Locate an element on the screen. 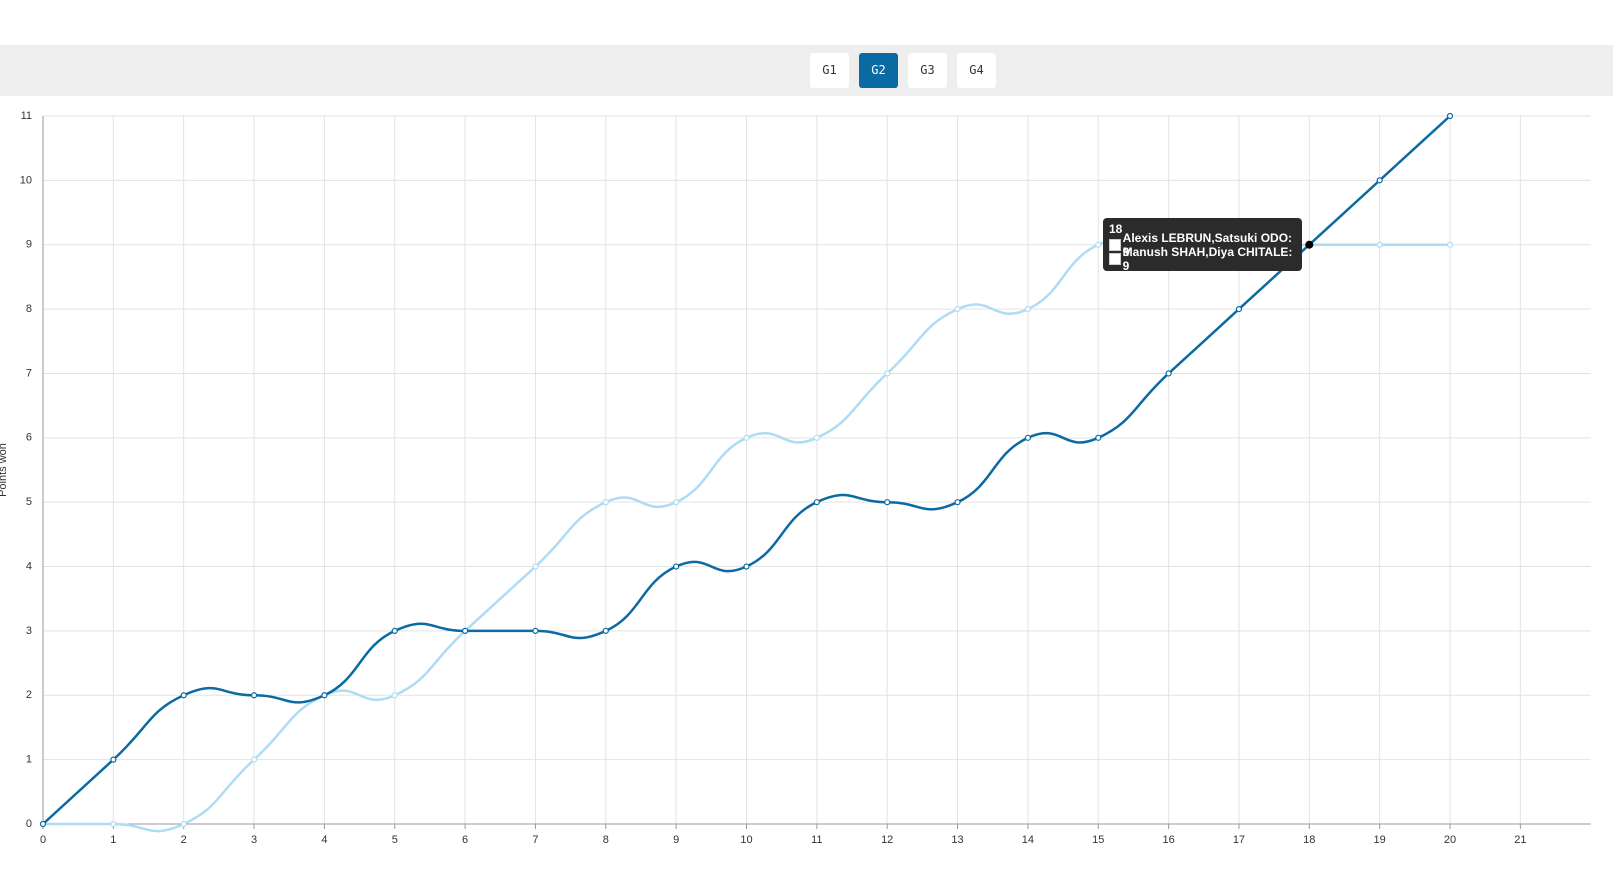 The width and height of the screenshot is (1613, 894). tooltip-item: Alexis LEBRUN,Satsuki ODO: 9 is located at coordinates (1207, 245).